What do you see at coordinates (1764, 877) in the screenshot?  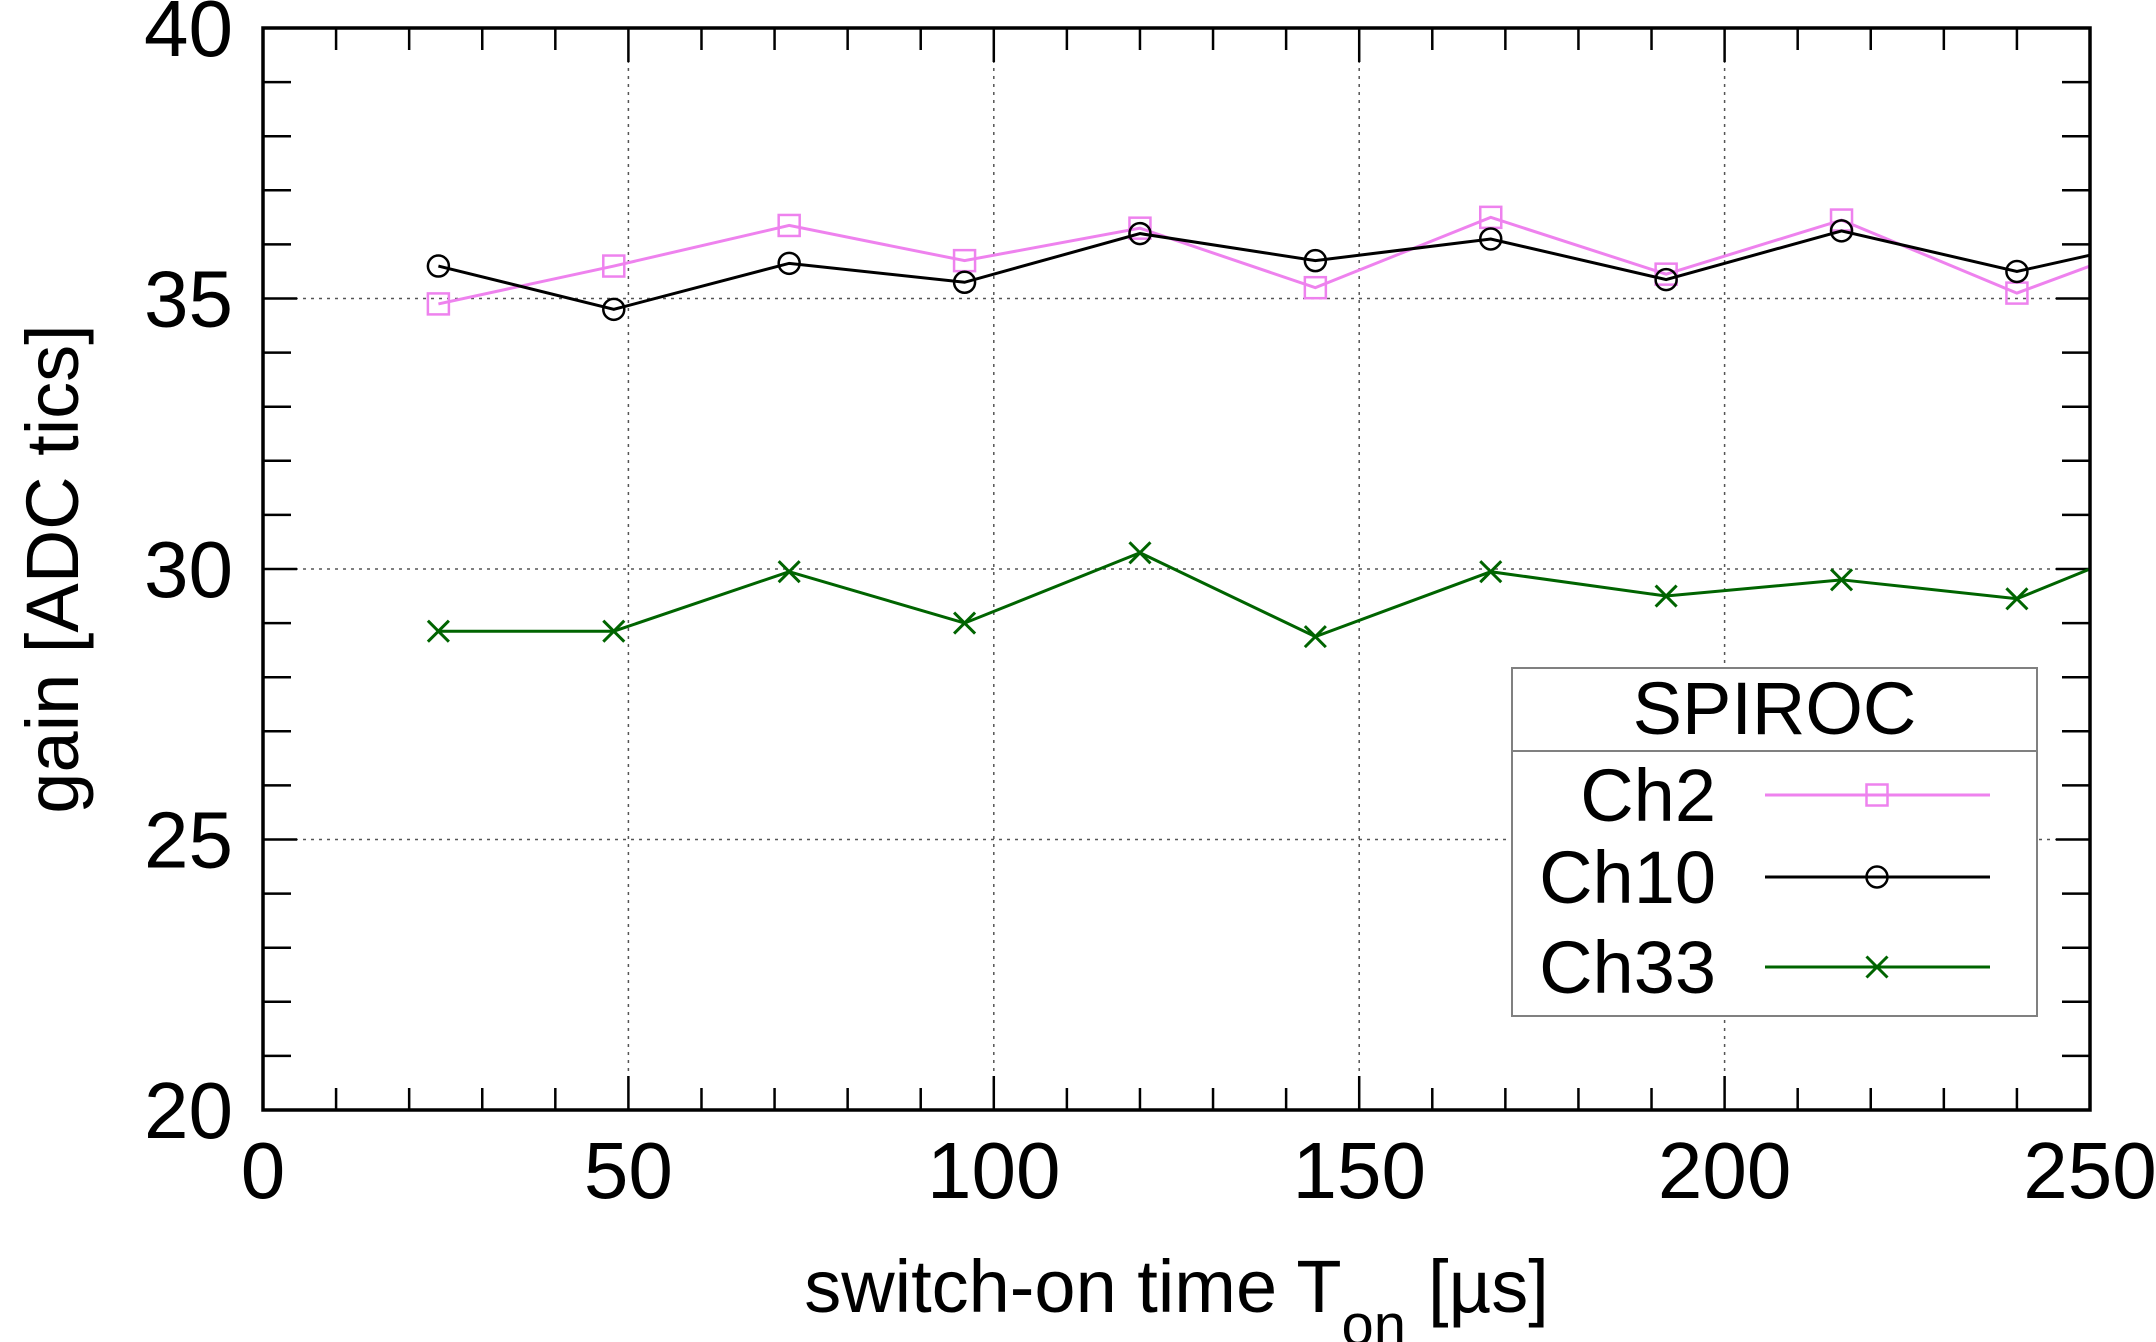 I see `legend-entry-ch10: Ch10` at bounding box center [1764, 877].